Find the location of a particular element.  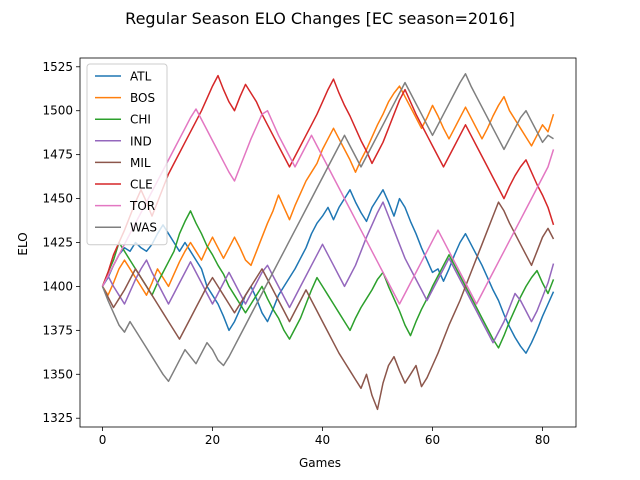

y-tick-label: 1425 is located at coordinates (57, 243).